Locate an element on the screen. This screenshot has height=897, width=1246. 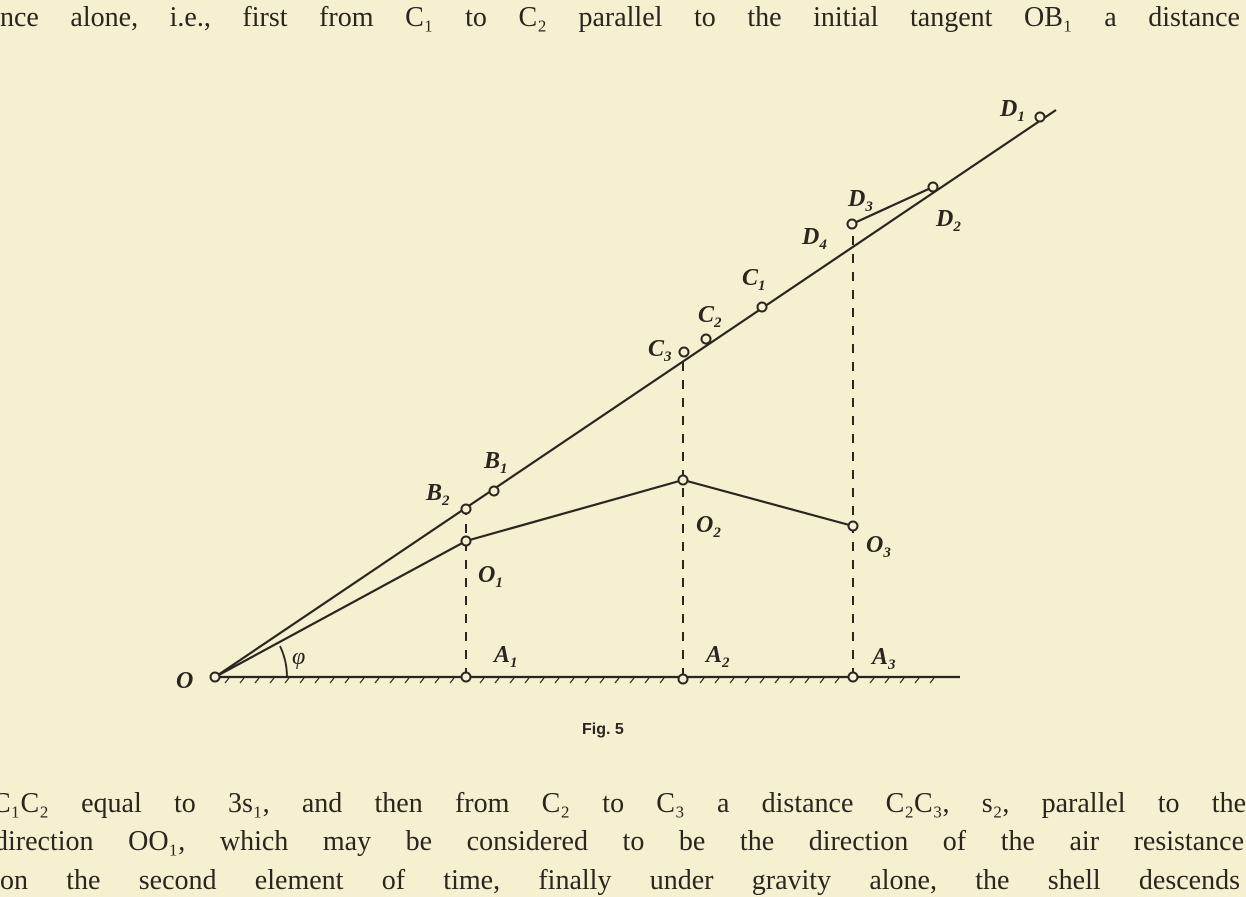
point-O is located at coordinates (215, 677).